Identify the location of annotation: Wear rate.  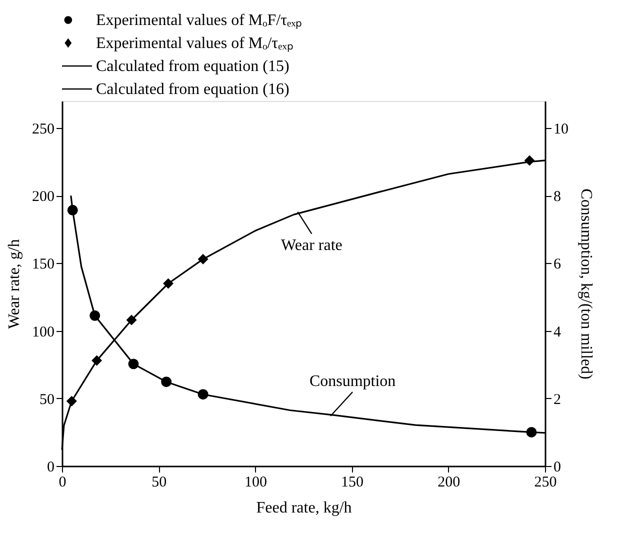
(311, 245).